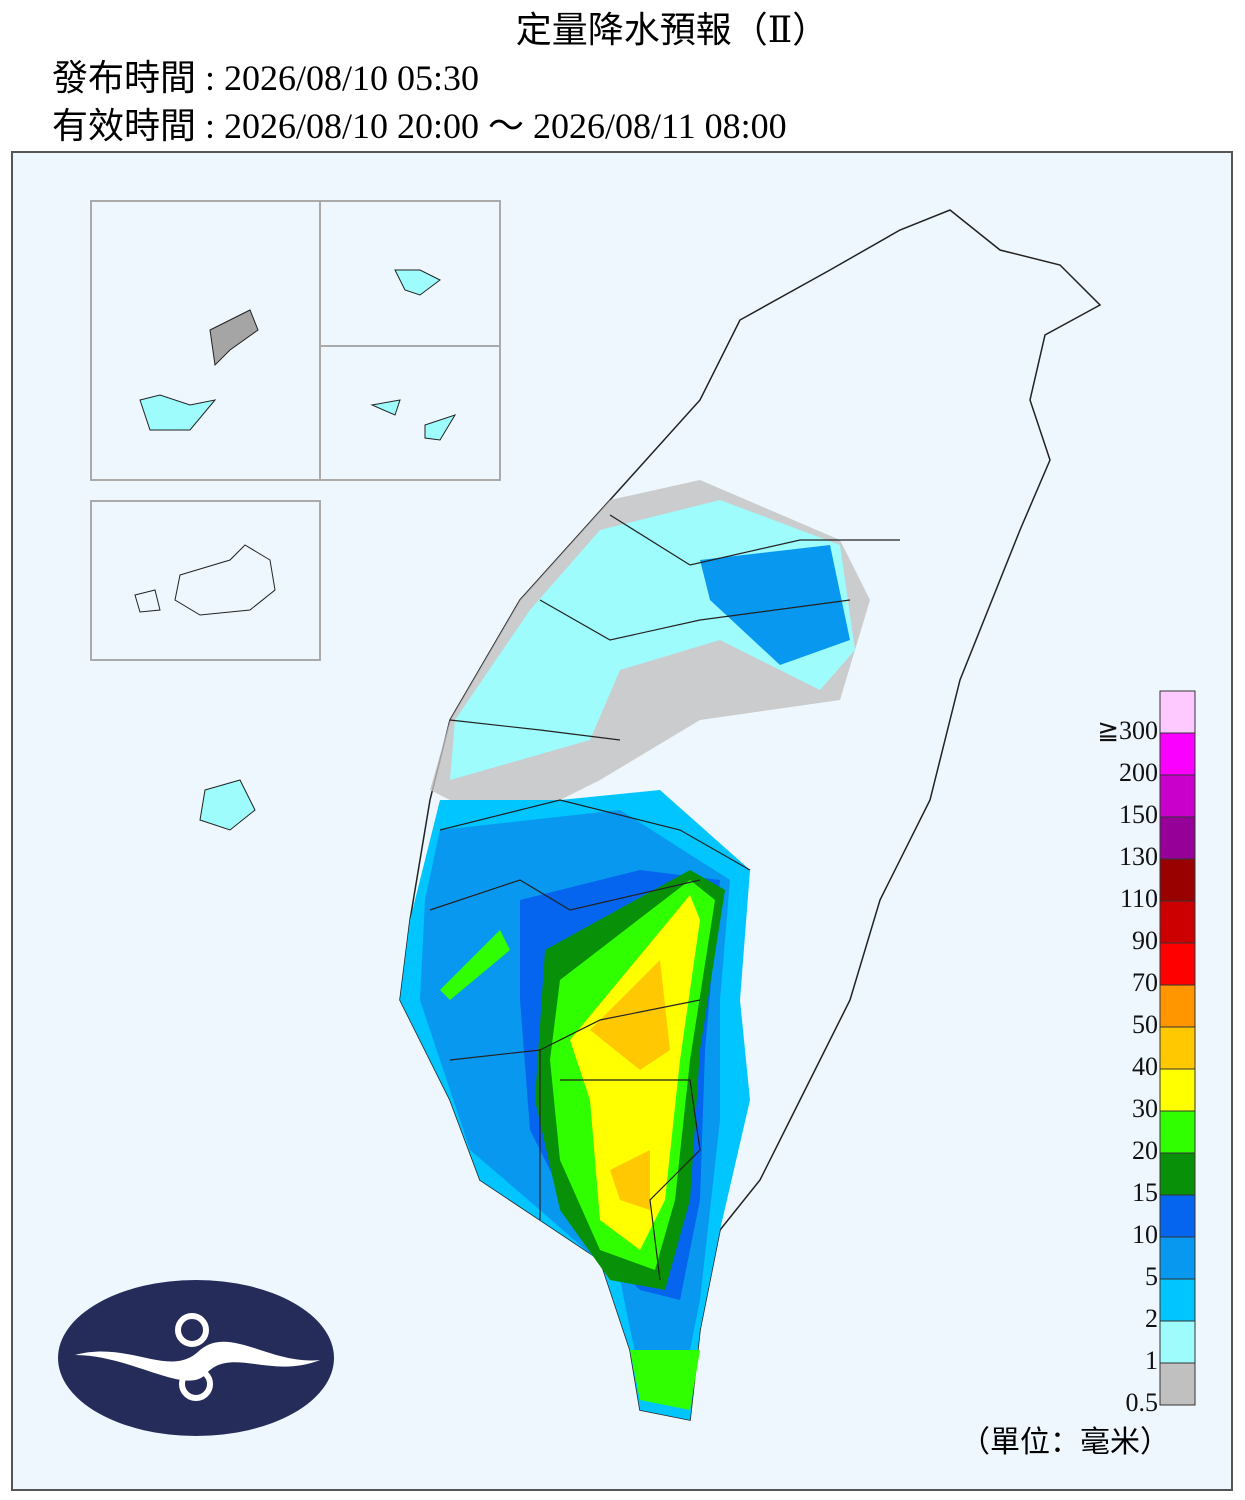 This screenshot has width=1245, height=1500. Describe the element at coordinates (1145, 1192) in the screenshot. I see `legend-label: 15` at that location.